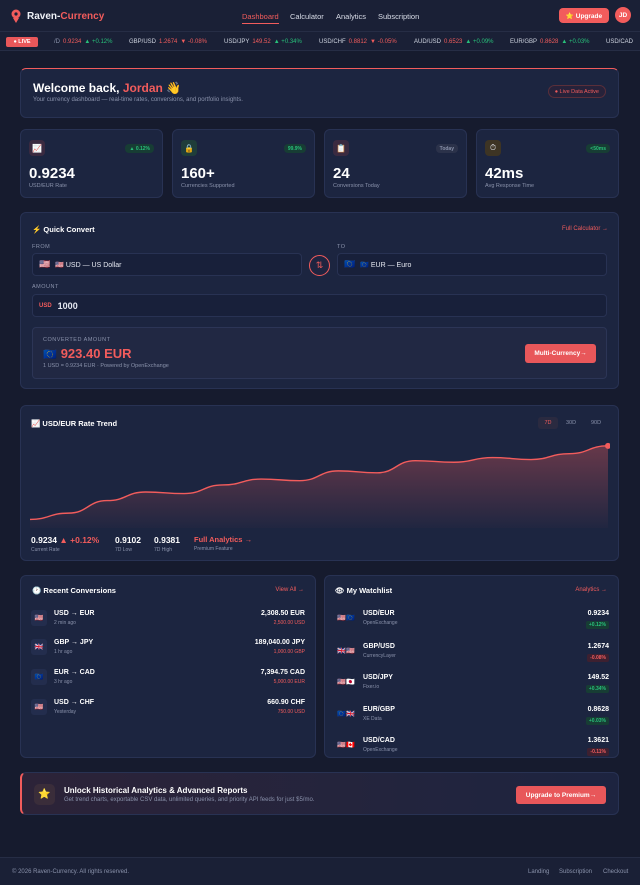 The height and width of the screenshot is (885, 640). What do you see at coordinates (208, 186) in the screenshot?
I see `stat-label: Currencies Supported` at bounding box center [208, 186].